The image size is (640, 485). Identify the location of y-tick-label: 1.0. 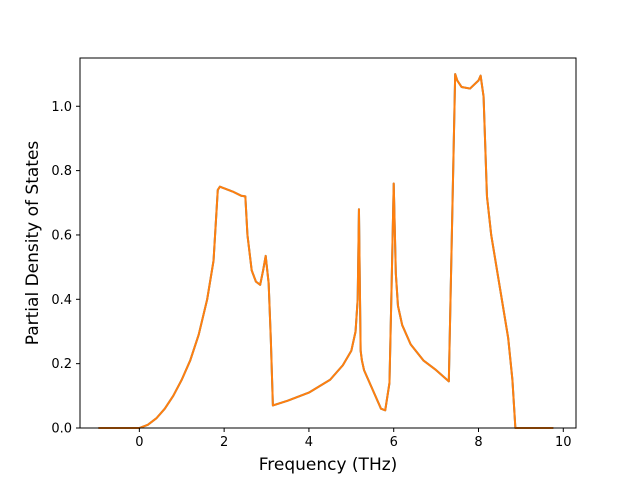
(61, 107).